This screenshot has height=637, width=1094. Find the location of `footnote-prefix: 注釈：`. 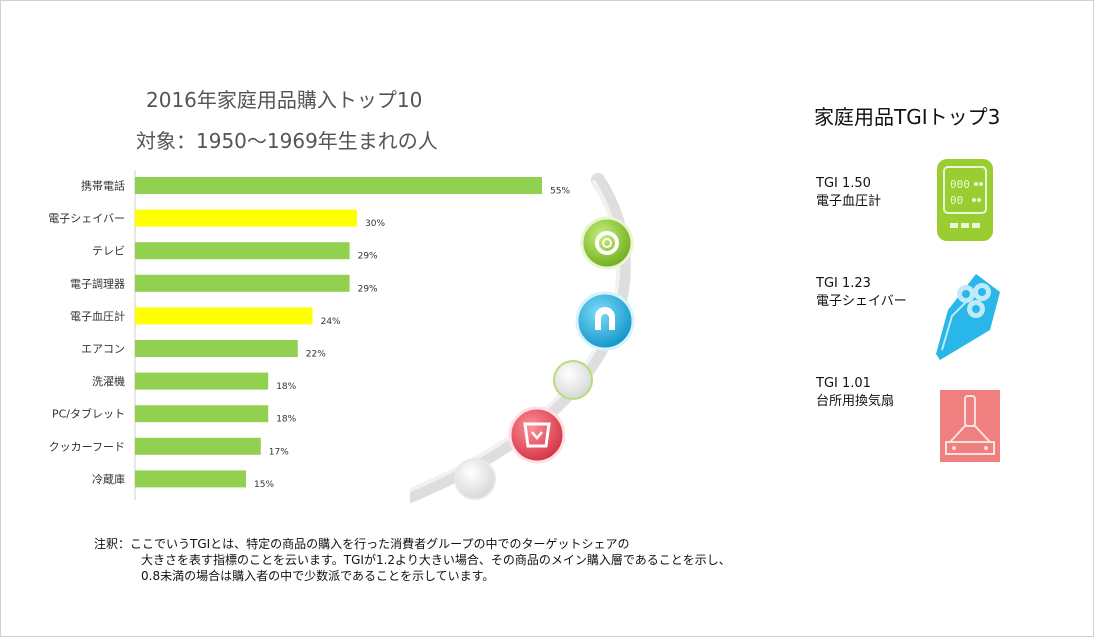

footnote-prefix: 注釈： is located at coordinates (112, 544).